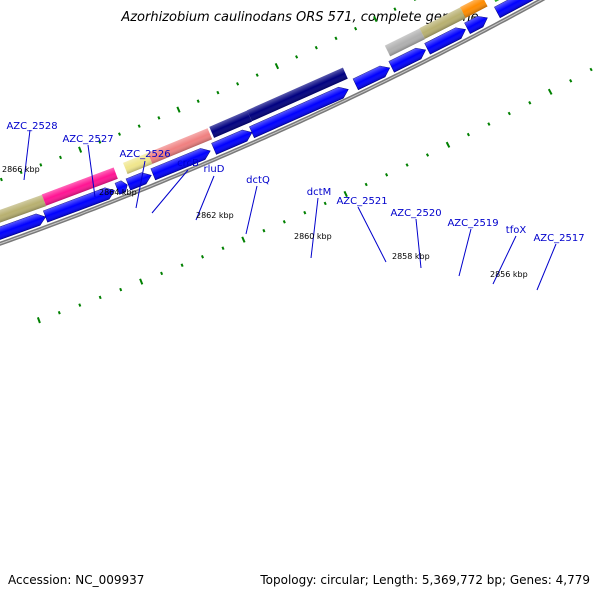 The width and height of the screenshot is (600, 600). What do you see at coordinates (411, 256) in the screenshot?
I see `scale-label: 2858 kbp` at bounding box center [411, 256].